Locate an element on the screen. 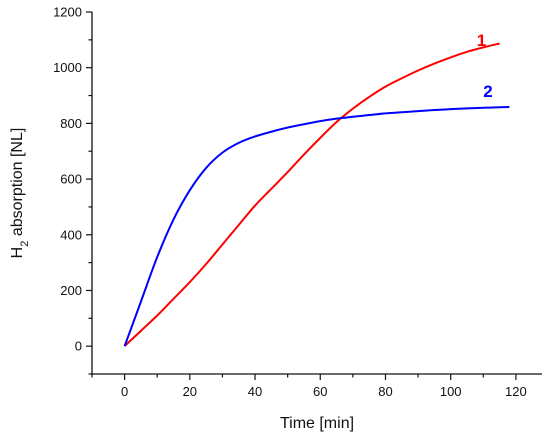 This screenshot has height=439, width=550. x-tick-label: 60 is located at coordinates (320, 391).